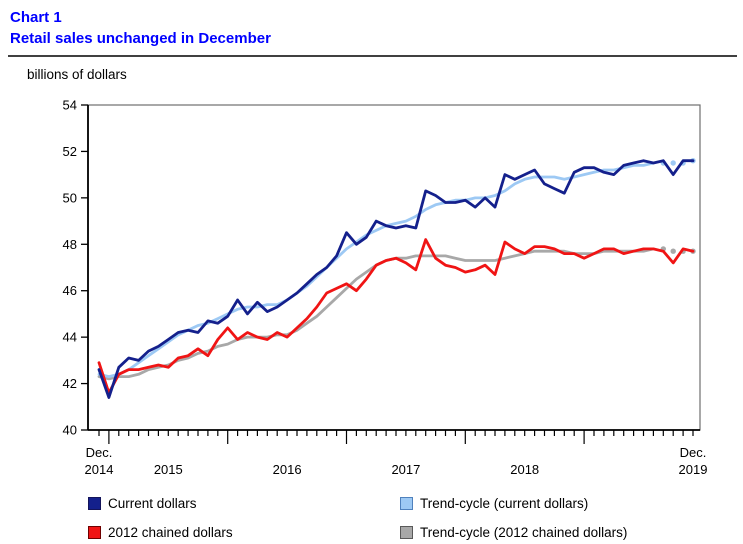  I want to click on legend-label-2012-chained-dollars: 2012 chained dollars, so click(170, 532).